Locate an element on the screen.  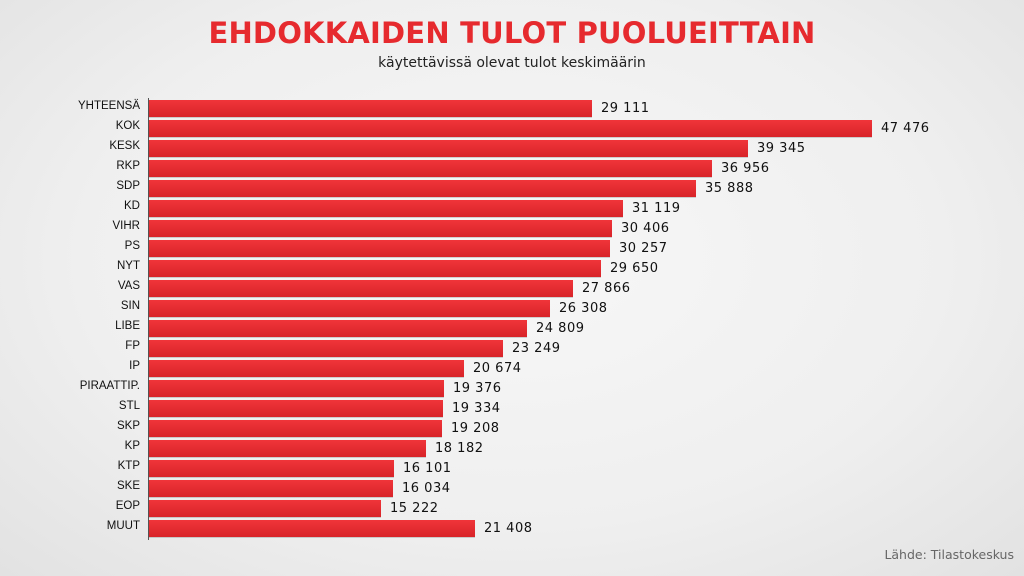
bar-row: PS 30 257 is located at coordinates (512, 248).